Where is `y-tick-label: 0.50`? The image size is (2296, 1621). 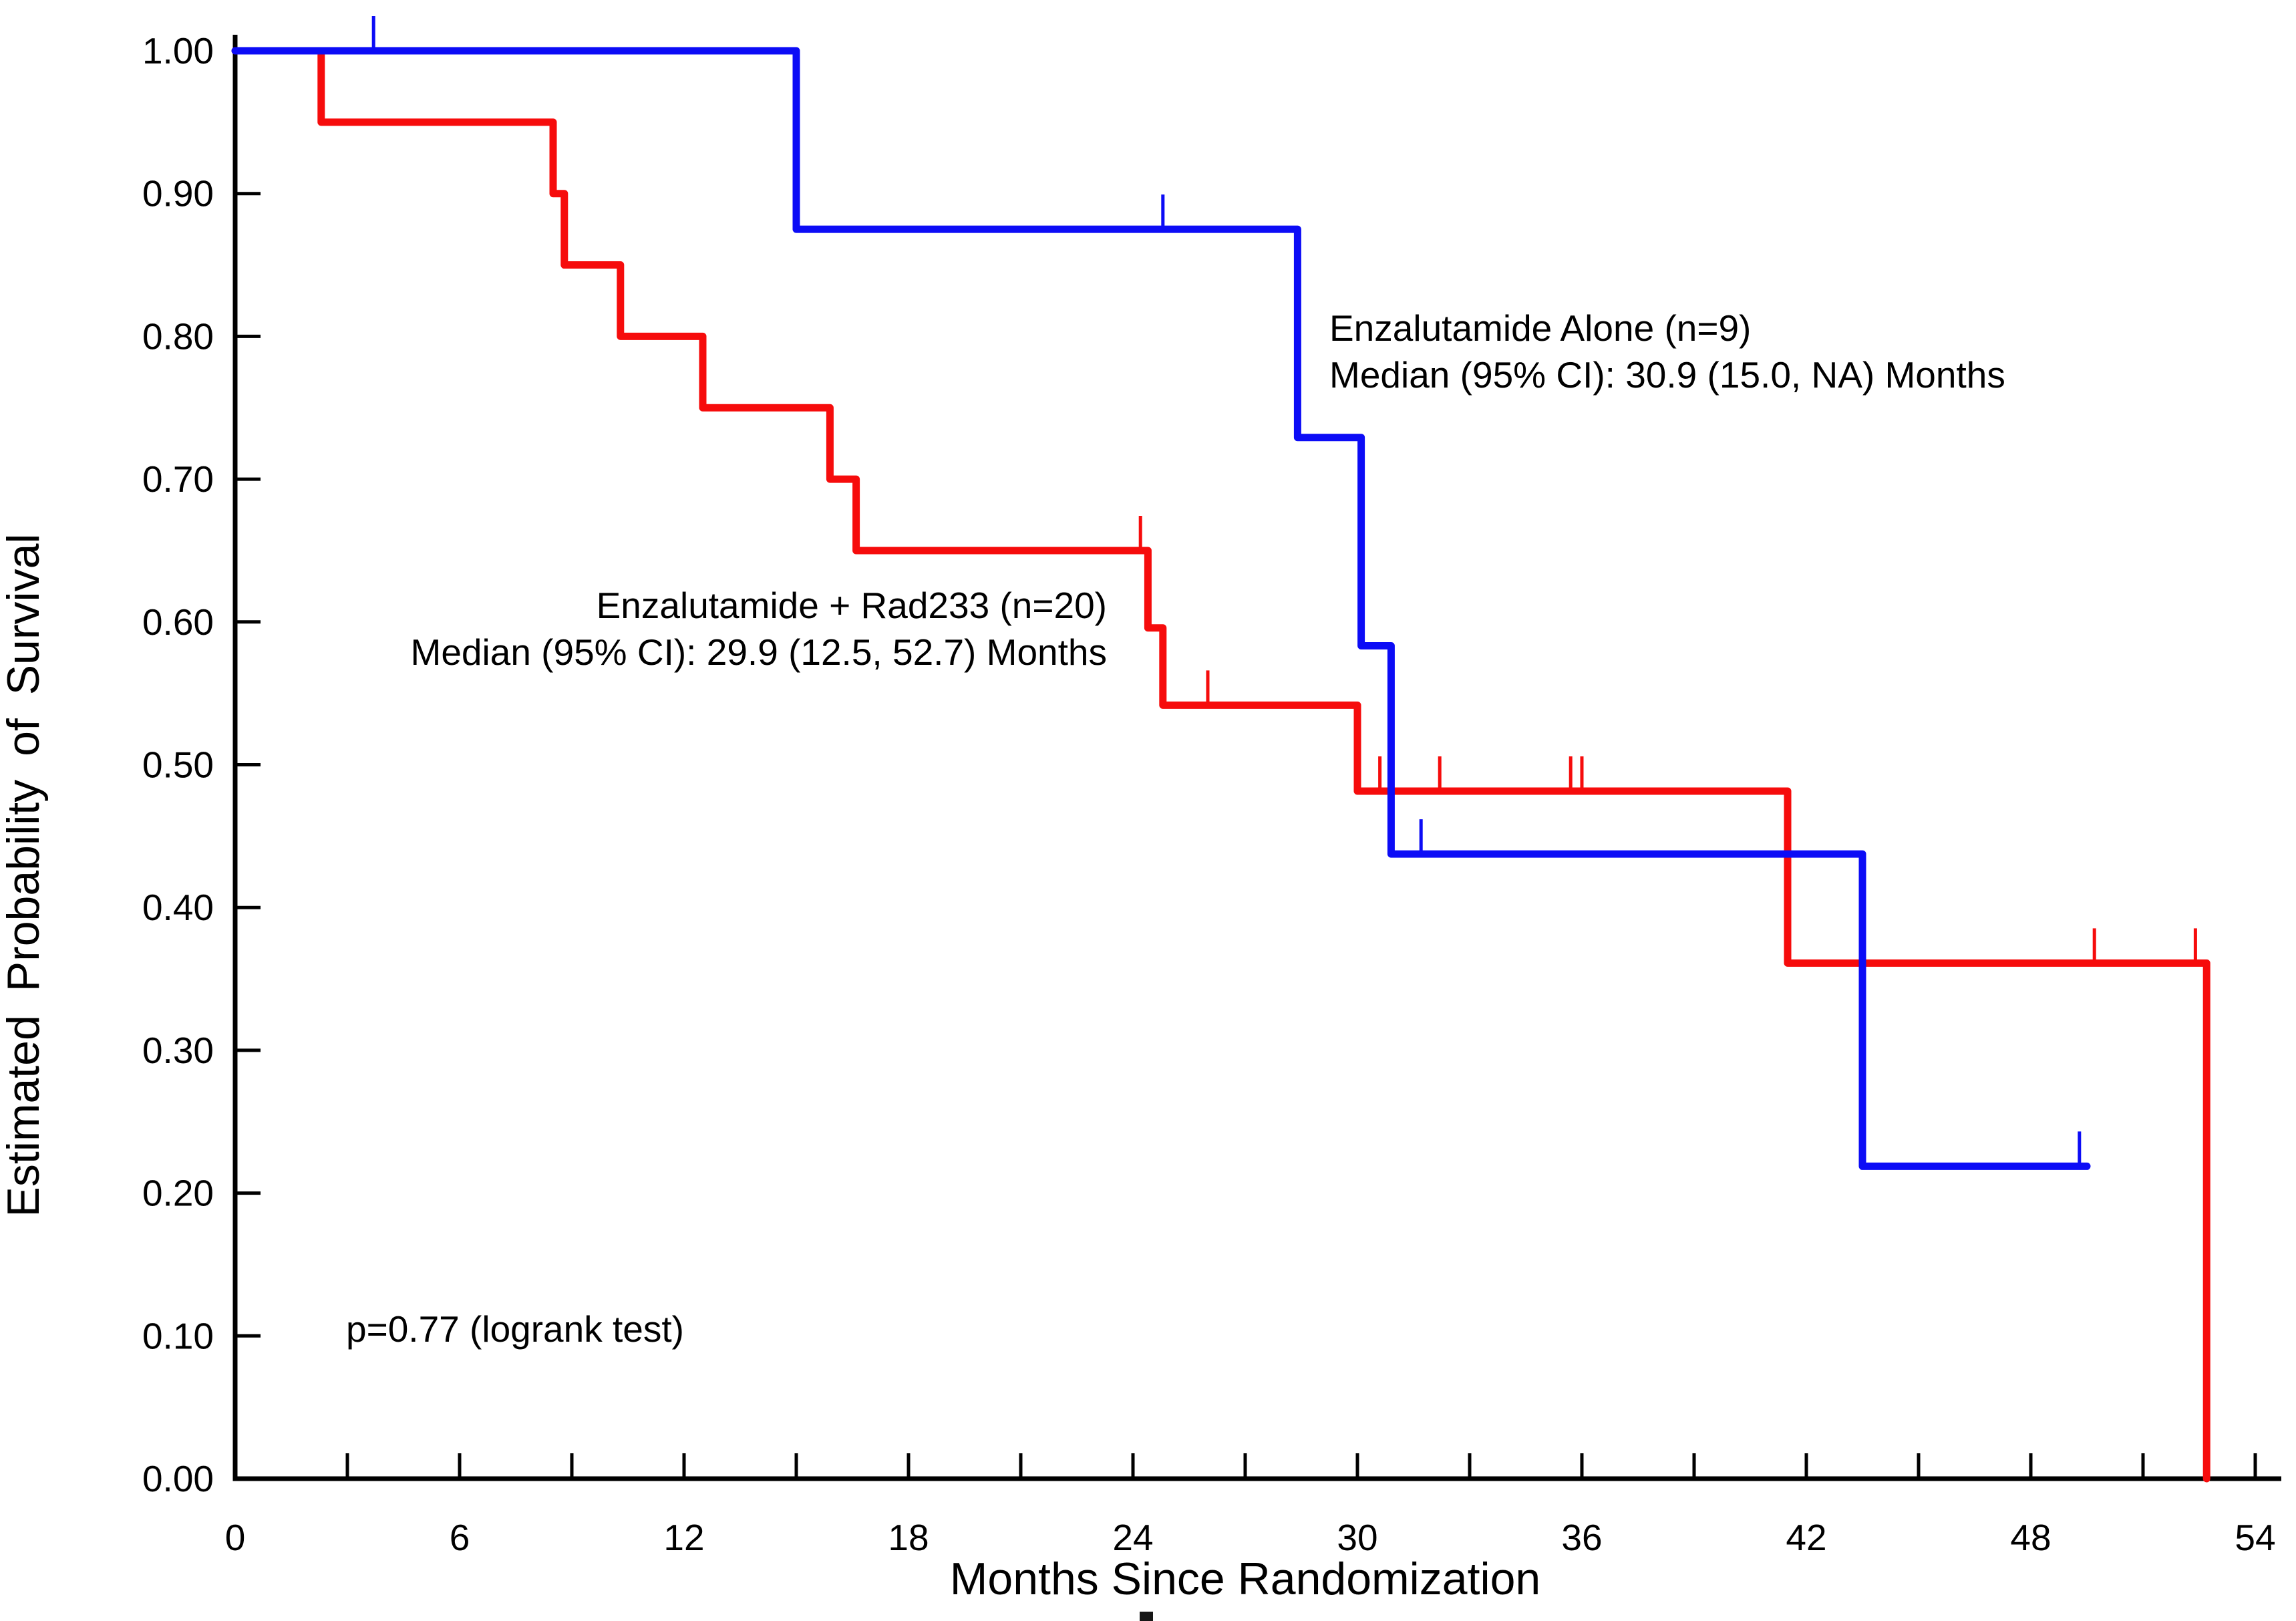 y-tick-label: 0.50 is located at coordinates (178, 765).